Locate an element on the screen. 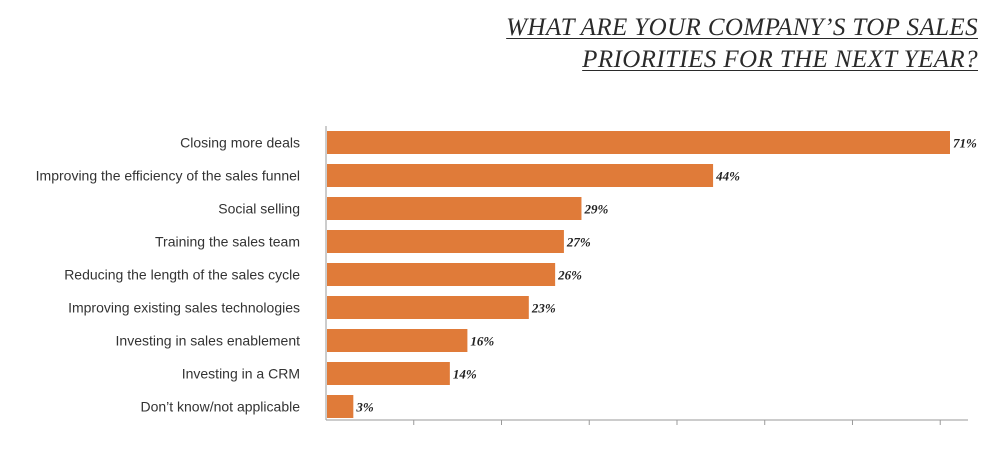 This screenshot has height=453, width=1000. category-label: Training the sales team is located at coordinates (227, 242).